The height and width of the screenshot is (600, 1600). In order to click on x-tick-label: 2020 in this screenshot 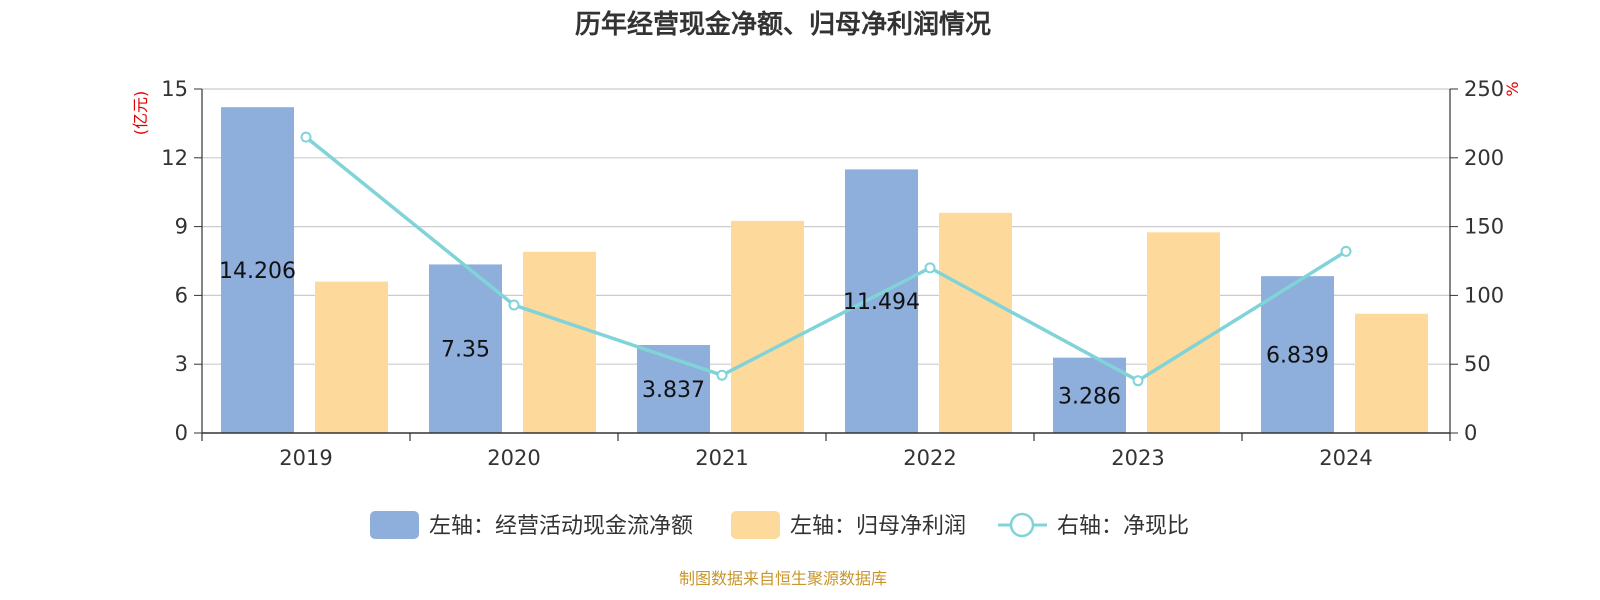, I will do `click(513, 458)`.